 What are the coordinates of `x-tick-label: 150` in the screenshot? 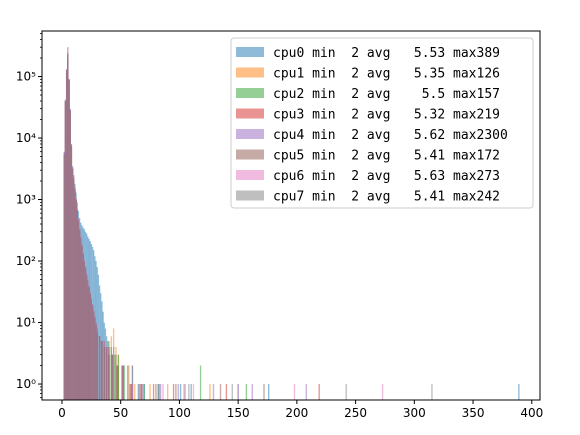 It's located at (238, 413).